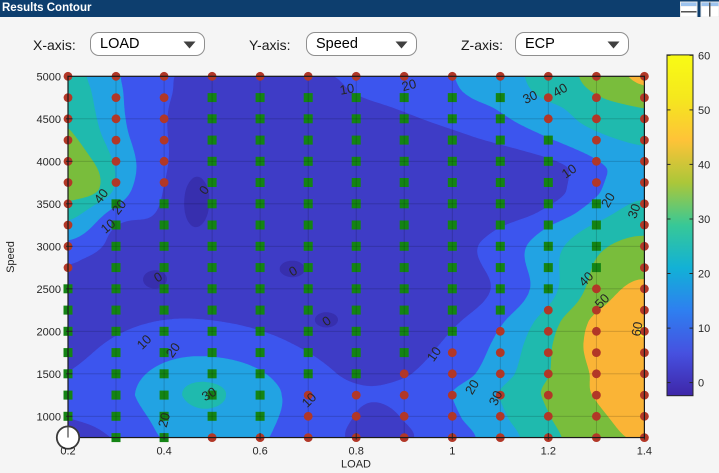 Image resolution: width=719 pixels, height=473 pixels. Describe the element at coordinates (356, 465) in the screenshot. I see `svg-text: LOAD` at that location.